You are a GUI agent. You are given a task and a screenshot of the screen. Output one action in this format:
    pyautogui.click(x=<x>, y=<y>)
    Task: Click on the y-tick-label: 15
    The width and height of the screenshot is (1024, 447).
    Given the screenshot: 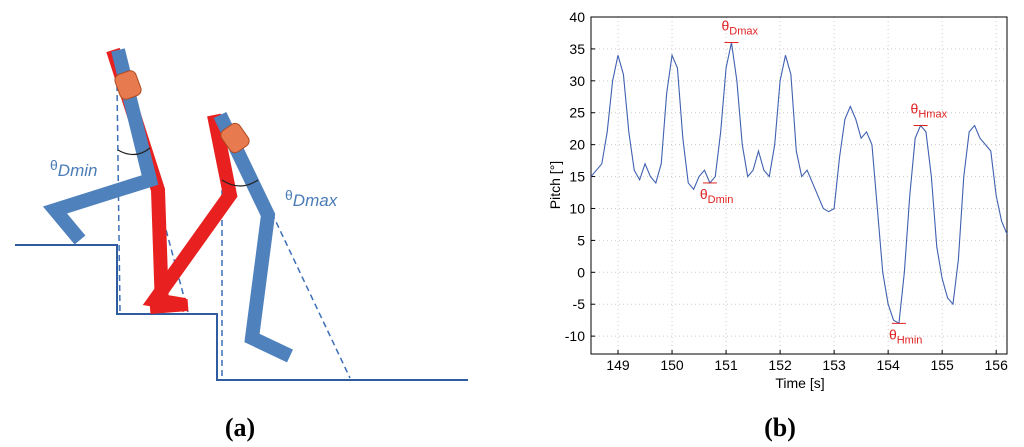 What is the action you would take?
    pyautogui.click(x=577, y=177)
    